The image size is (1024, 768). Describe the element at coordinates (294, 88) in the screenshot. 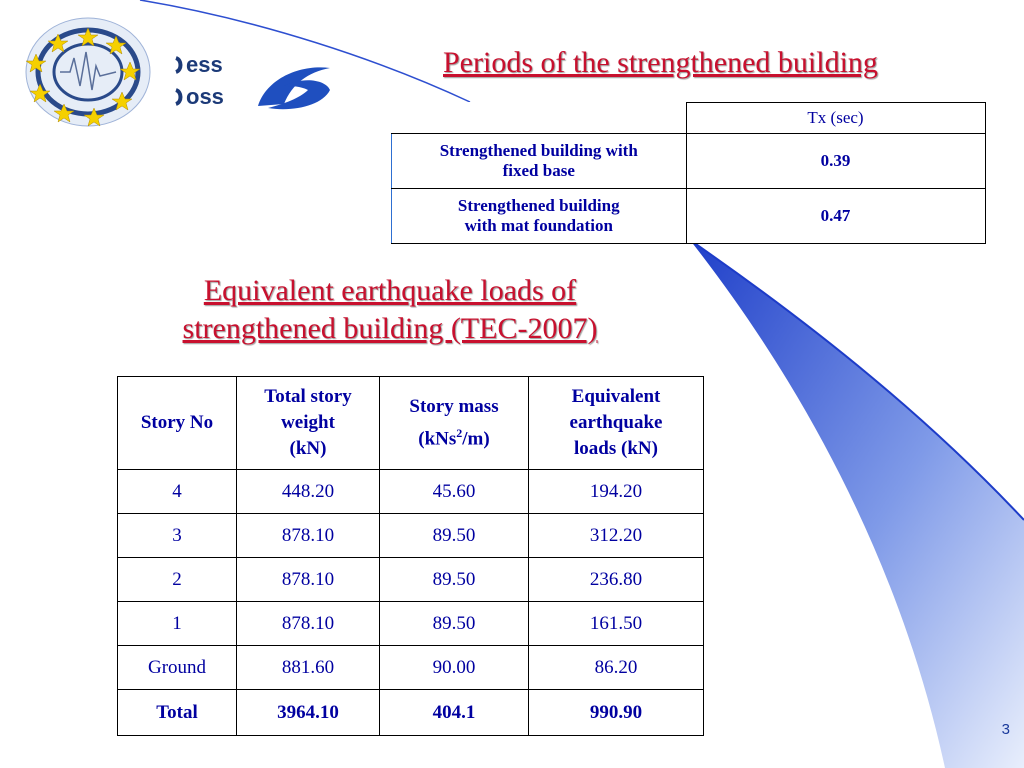

I see `fp6-icon` at that location.